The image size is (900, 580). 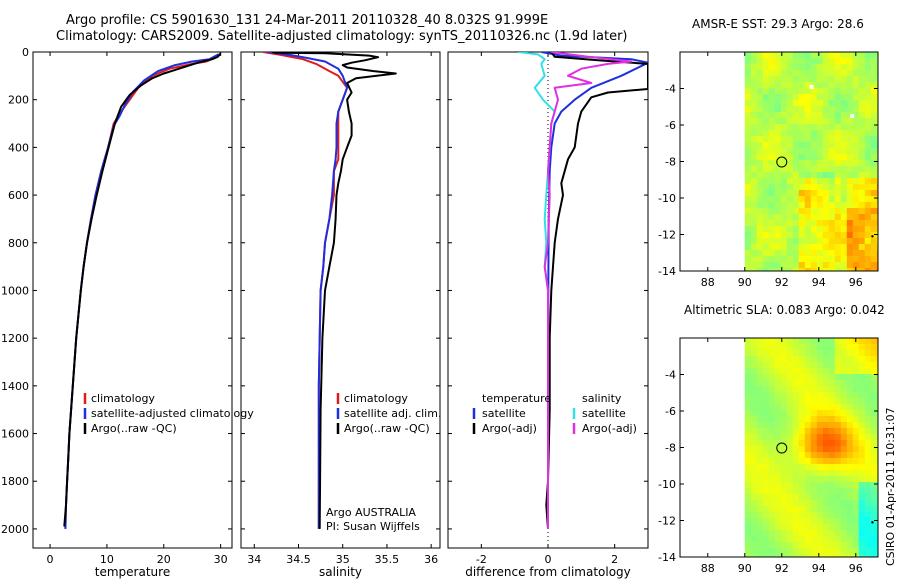 I want to click on legend-label-temperature-2: Argo(..raw -QC), so click(x=134, y=428).